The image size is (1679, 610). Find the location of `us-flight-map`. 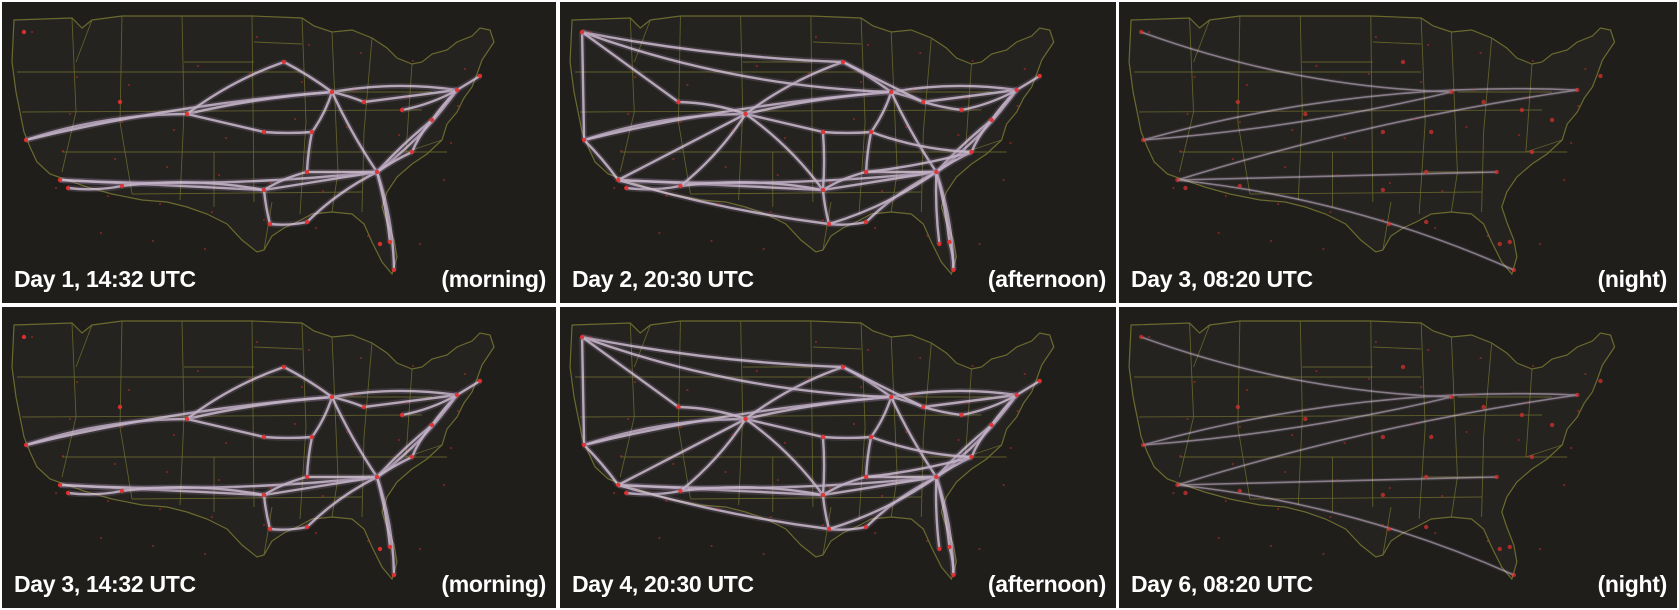

us-flight-map is located at coordinates (1372, 145).